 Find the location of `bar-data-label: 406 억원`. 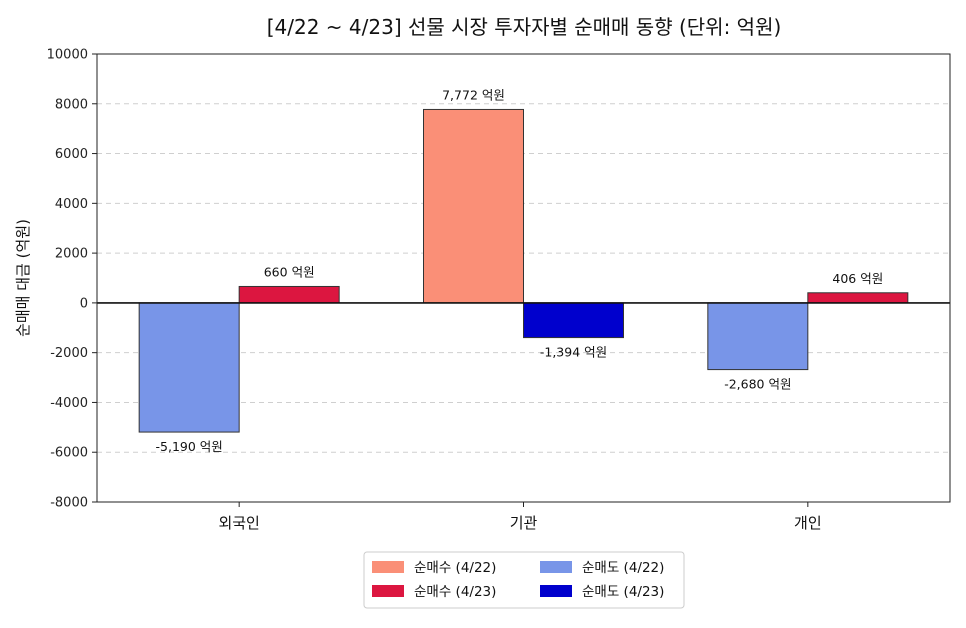

bar-data-label: 406 억원 is located at coordinates (857, 278).